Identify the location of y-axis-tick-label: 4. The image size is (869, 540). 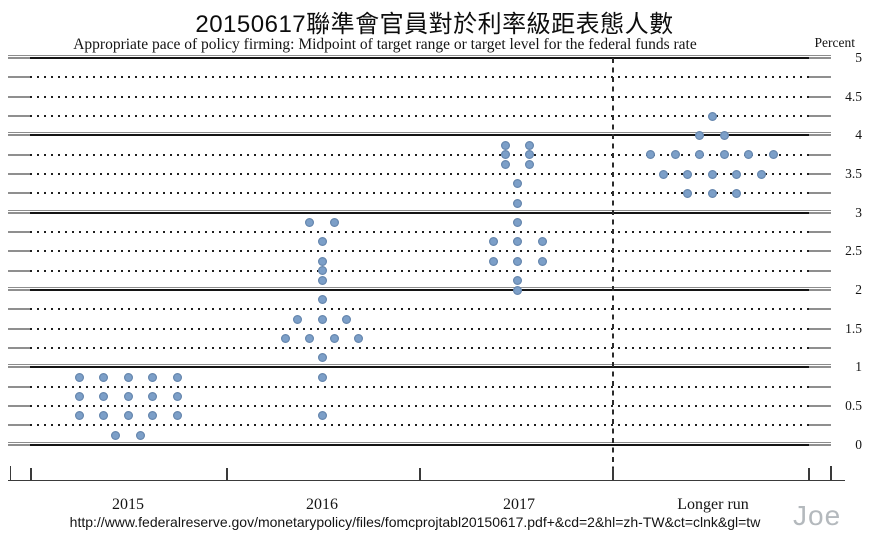
(858, 135).